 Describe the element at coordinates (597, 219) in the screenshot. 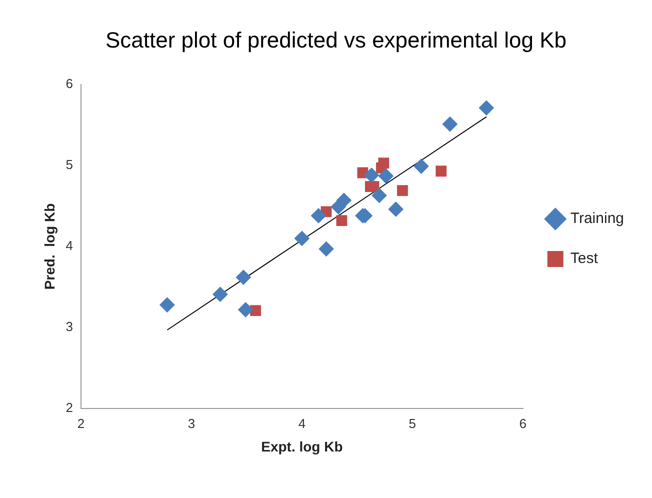

I see `legend-label: Training` at that location.